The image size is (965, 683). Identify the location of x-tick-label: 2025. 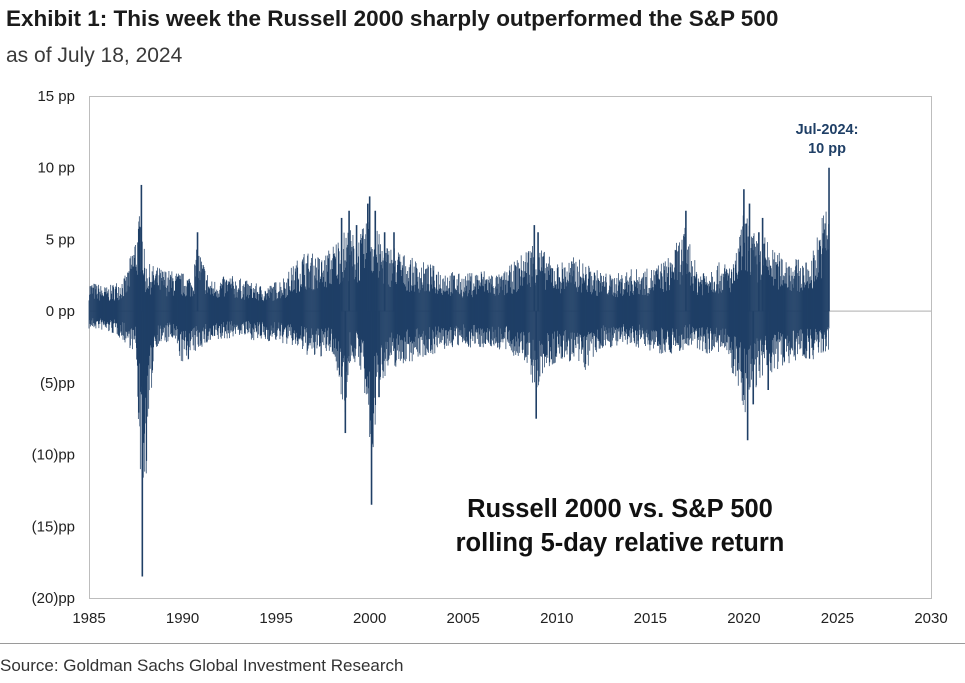
(837, 618).